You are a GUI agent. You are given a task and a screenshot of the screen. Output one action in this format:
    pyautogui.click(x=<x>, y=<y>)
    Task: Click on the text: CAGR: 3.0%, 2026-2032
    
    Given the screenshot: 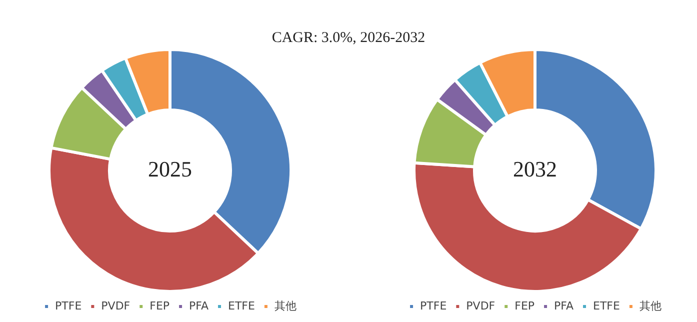 What is the action you would take?
    pyautogui.click(x=348, y=38)
    